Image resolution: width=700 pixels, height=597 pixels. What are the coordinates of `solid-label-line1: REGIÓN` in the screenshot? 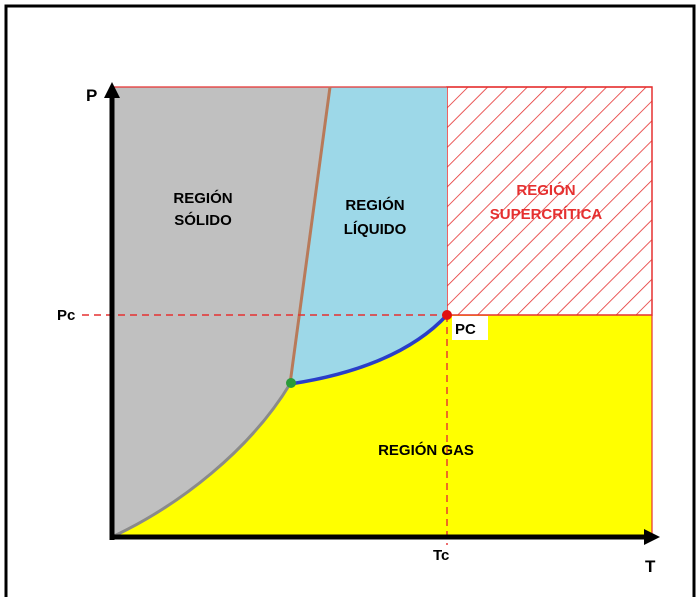 It's located at (202, 198).